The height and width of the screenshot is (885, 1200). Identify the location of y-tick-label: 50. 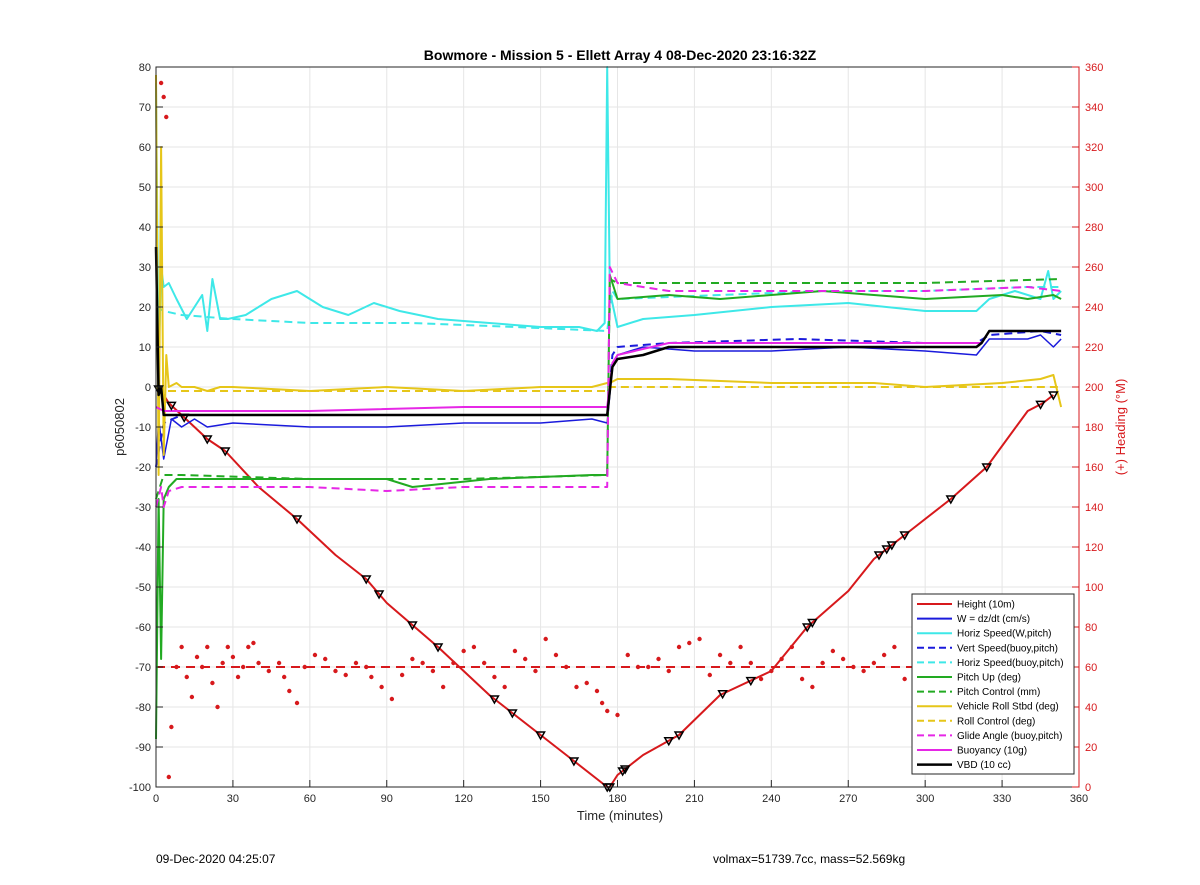
(145, 188).